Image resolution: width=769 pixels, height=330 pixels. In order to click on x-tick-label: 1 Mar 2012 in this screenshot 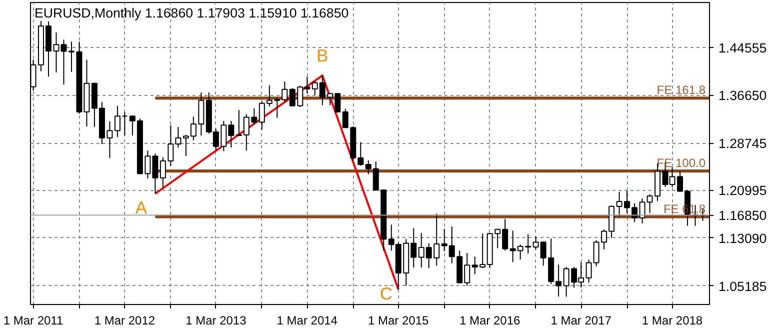, I will do `click(125, 321)`.